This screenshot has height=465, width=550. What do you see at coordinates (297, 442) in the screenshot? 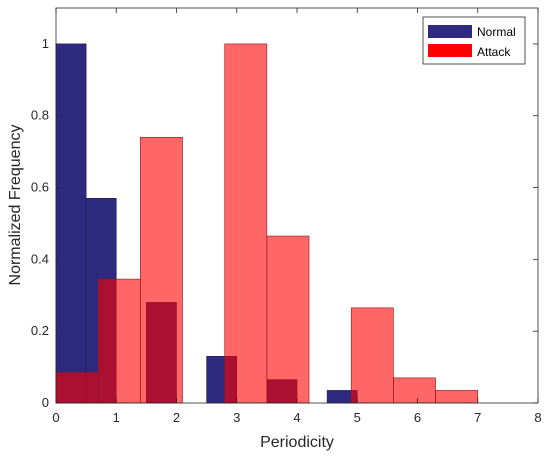
I see `x-axis-label: Periodicity` at bounding box center [297, 442].